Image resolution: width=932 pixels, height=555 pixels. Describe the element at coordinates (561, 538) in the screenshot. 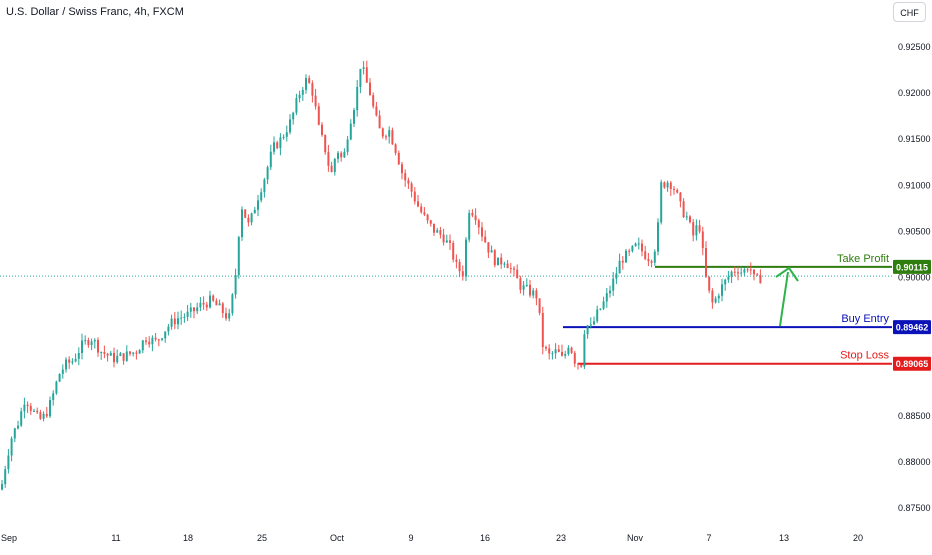

I see `x-tick-label: 23` at that location.